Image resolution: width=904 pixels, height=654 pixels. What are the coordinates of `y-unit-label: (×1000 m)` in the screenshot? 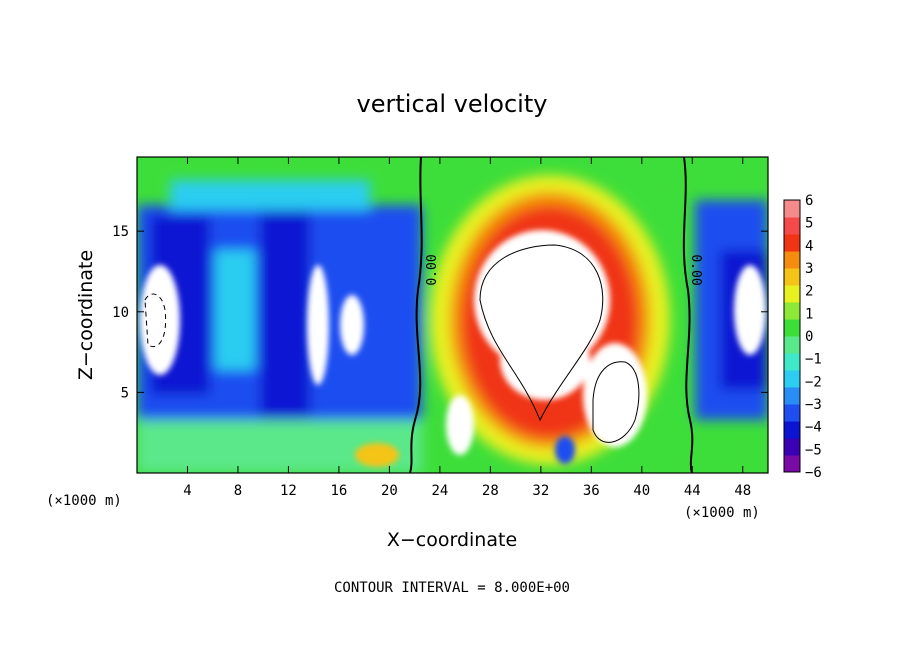 It's located at (722, 513).